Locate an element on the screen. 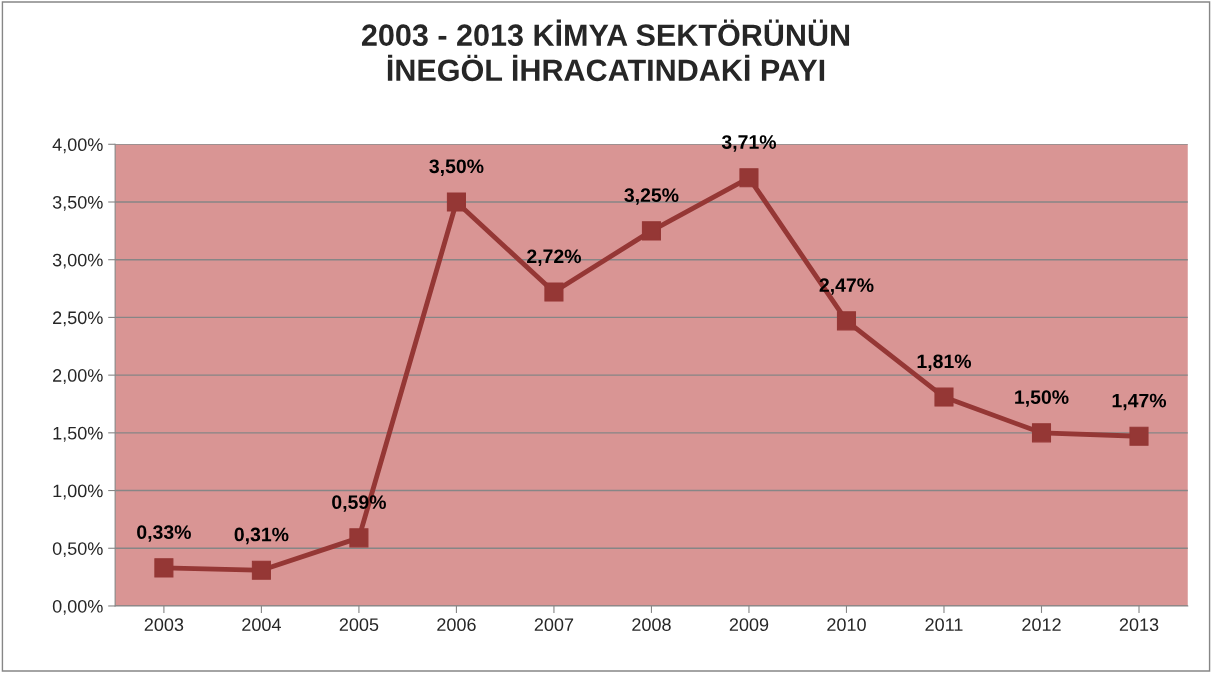 The height and width of the screenshot is (673, 1212). data-label: 2,72% is located at coordinates (554, 257).